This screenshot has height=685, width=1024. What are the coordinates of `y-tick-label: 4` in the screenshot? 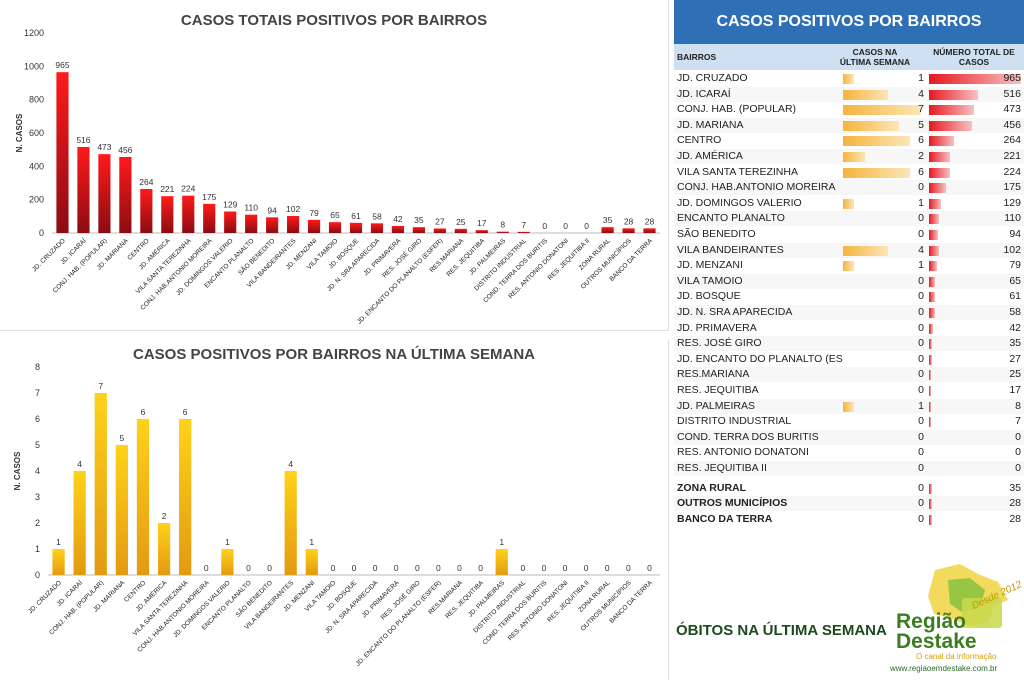 It's located at (37, 471).